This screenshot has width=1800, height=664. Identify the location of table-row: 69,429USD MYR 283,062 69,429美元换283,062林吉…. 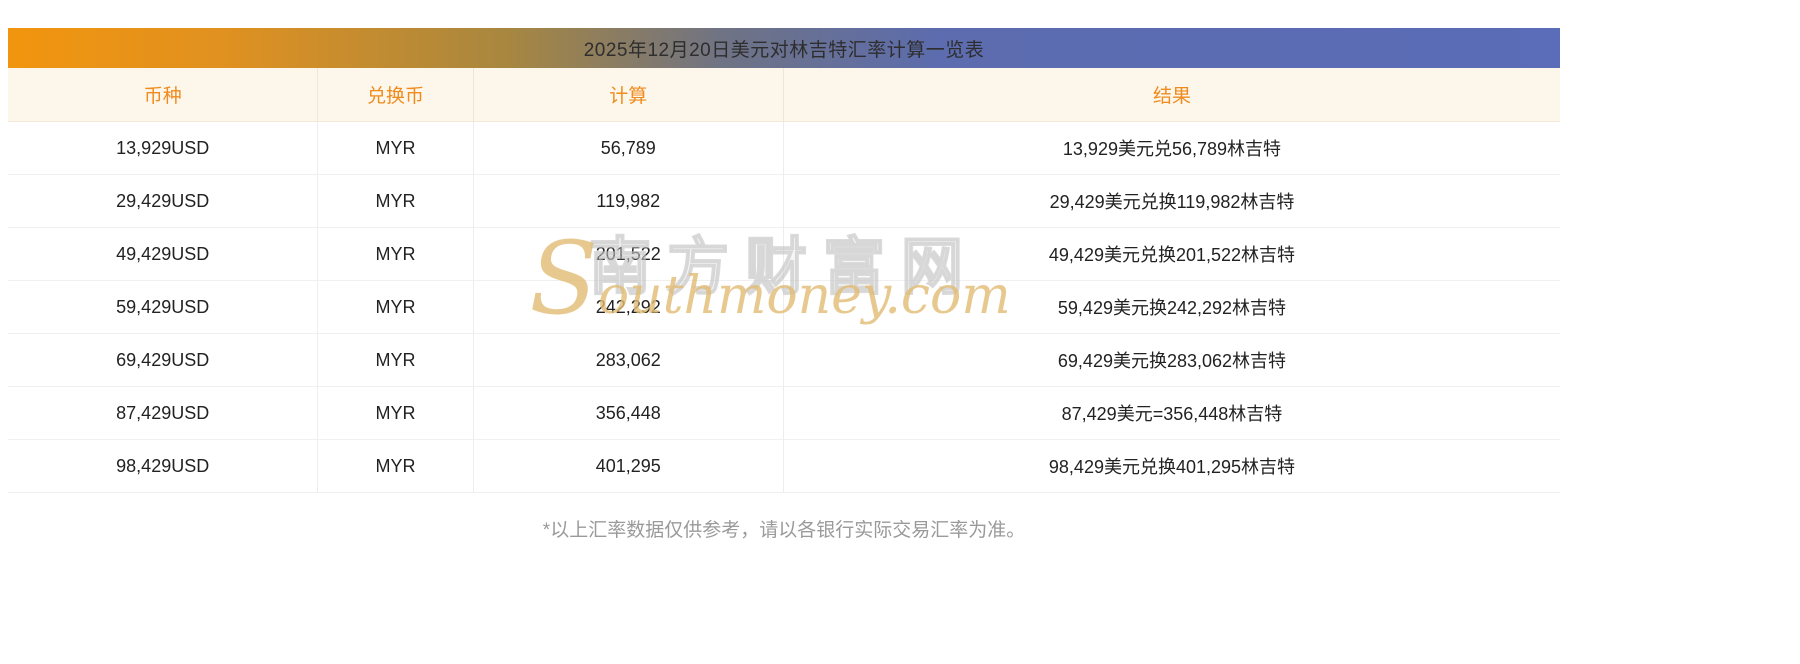
(784, 360).